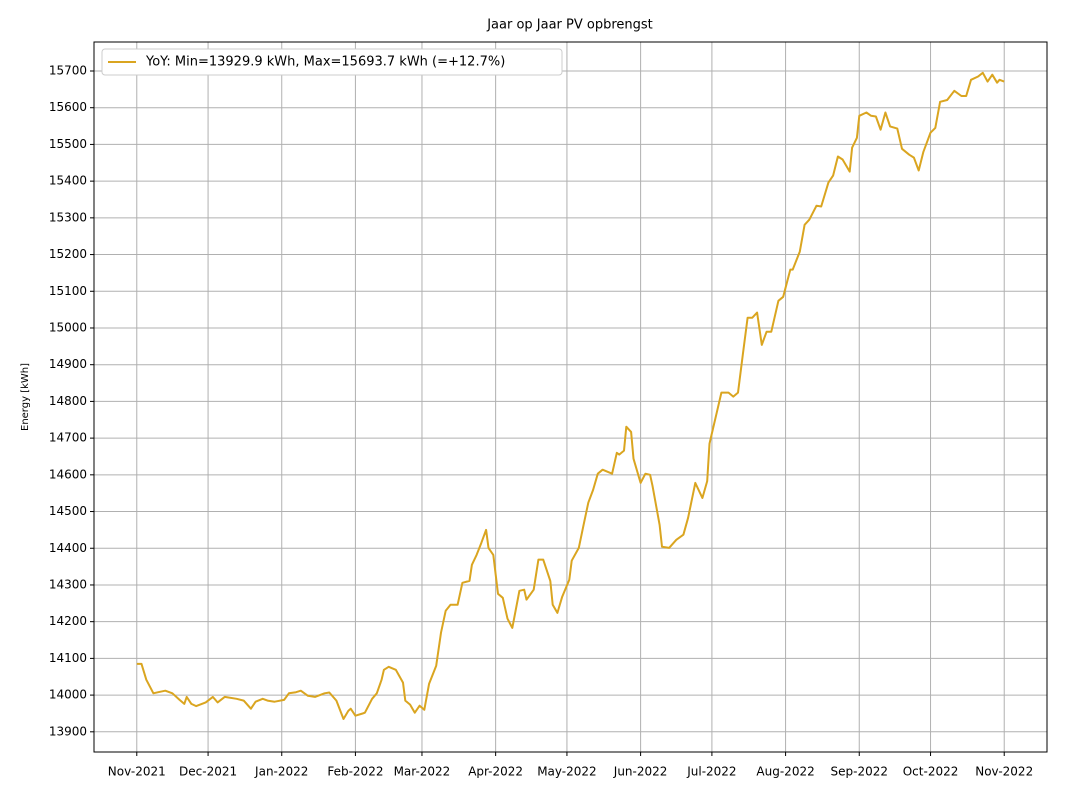  I want to click on y-tick-label: 14900, so click(68, 364).